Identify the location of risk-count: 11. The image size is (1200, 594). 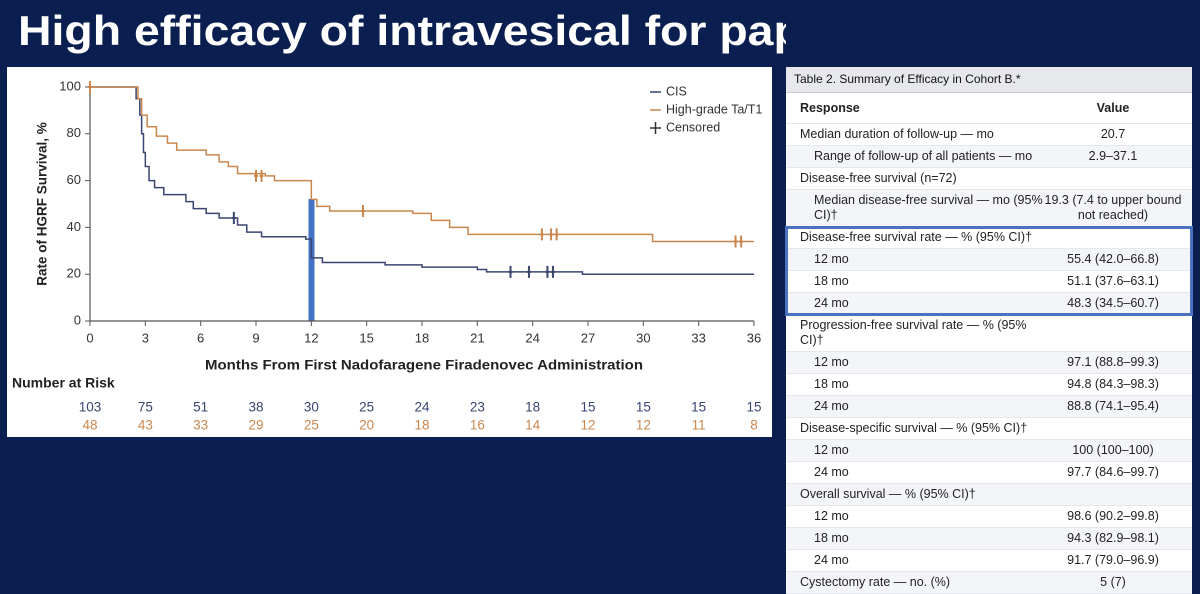
(699, 425).